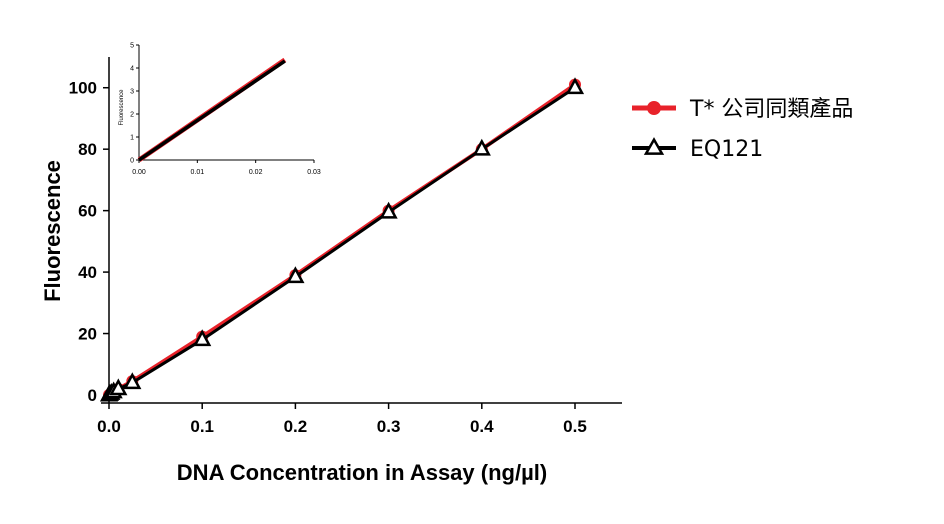 This screenshot has width=944, height=524. Describe the element at coordinates (575, 426) in the screenshot. I see `x-tick-label: 0.5` at that location.